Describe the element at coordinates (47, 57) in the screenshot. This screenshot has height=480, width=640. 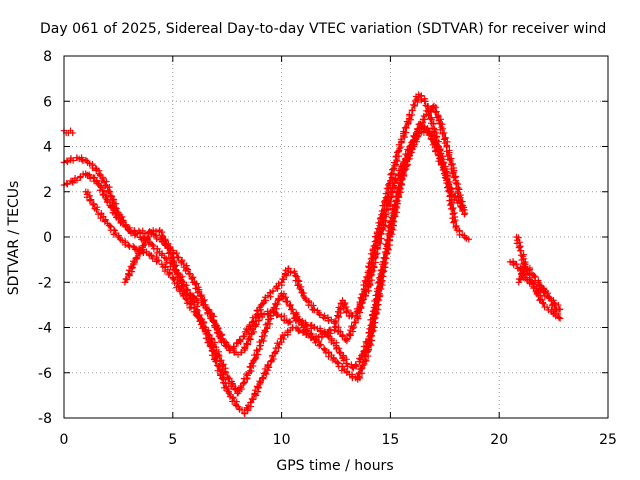
I see `y-tick-label: 8` at that location.